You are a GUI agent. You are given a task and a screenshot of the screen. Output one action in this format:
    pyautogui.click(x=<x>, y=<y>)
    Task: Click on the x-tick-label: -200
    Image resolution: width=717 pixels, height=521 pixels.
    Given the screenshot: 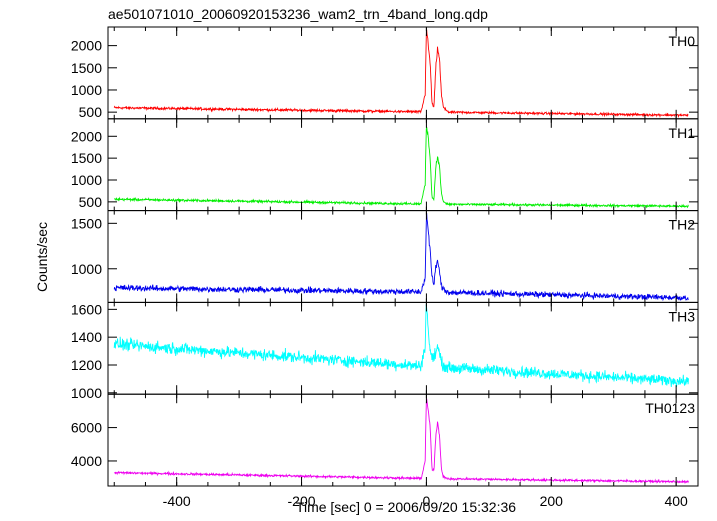 What is the action you would take?
    pyautogui.click(x=302, y=501)
    